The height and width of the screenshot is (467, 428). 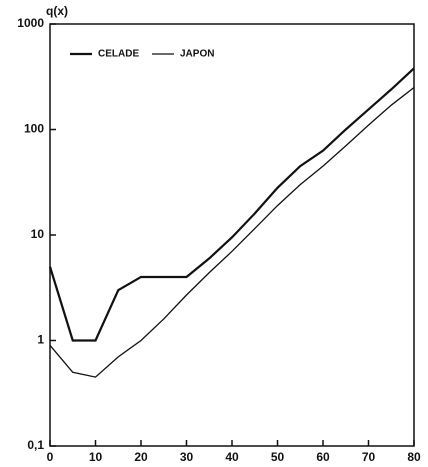 What do you see at coordinates (369, 457) in the screenshot?
I see `x-tick-label: 70` at bounding box center [369, 457].